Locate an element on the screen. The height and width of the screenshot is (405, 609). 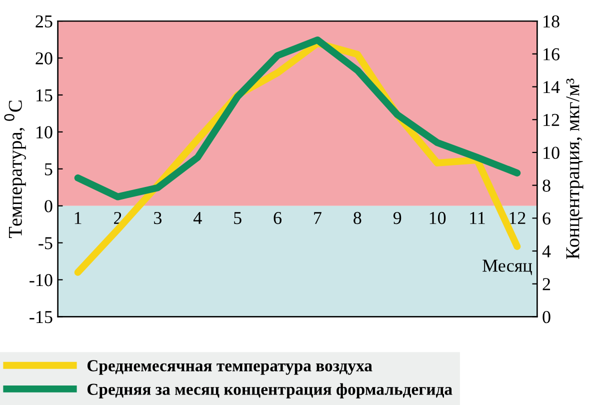
y-tick-label: -10 is located at coordinates (41, 280).